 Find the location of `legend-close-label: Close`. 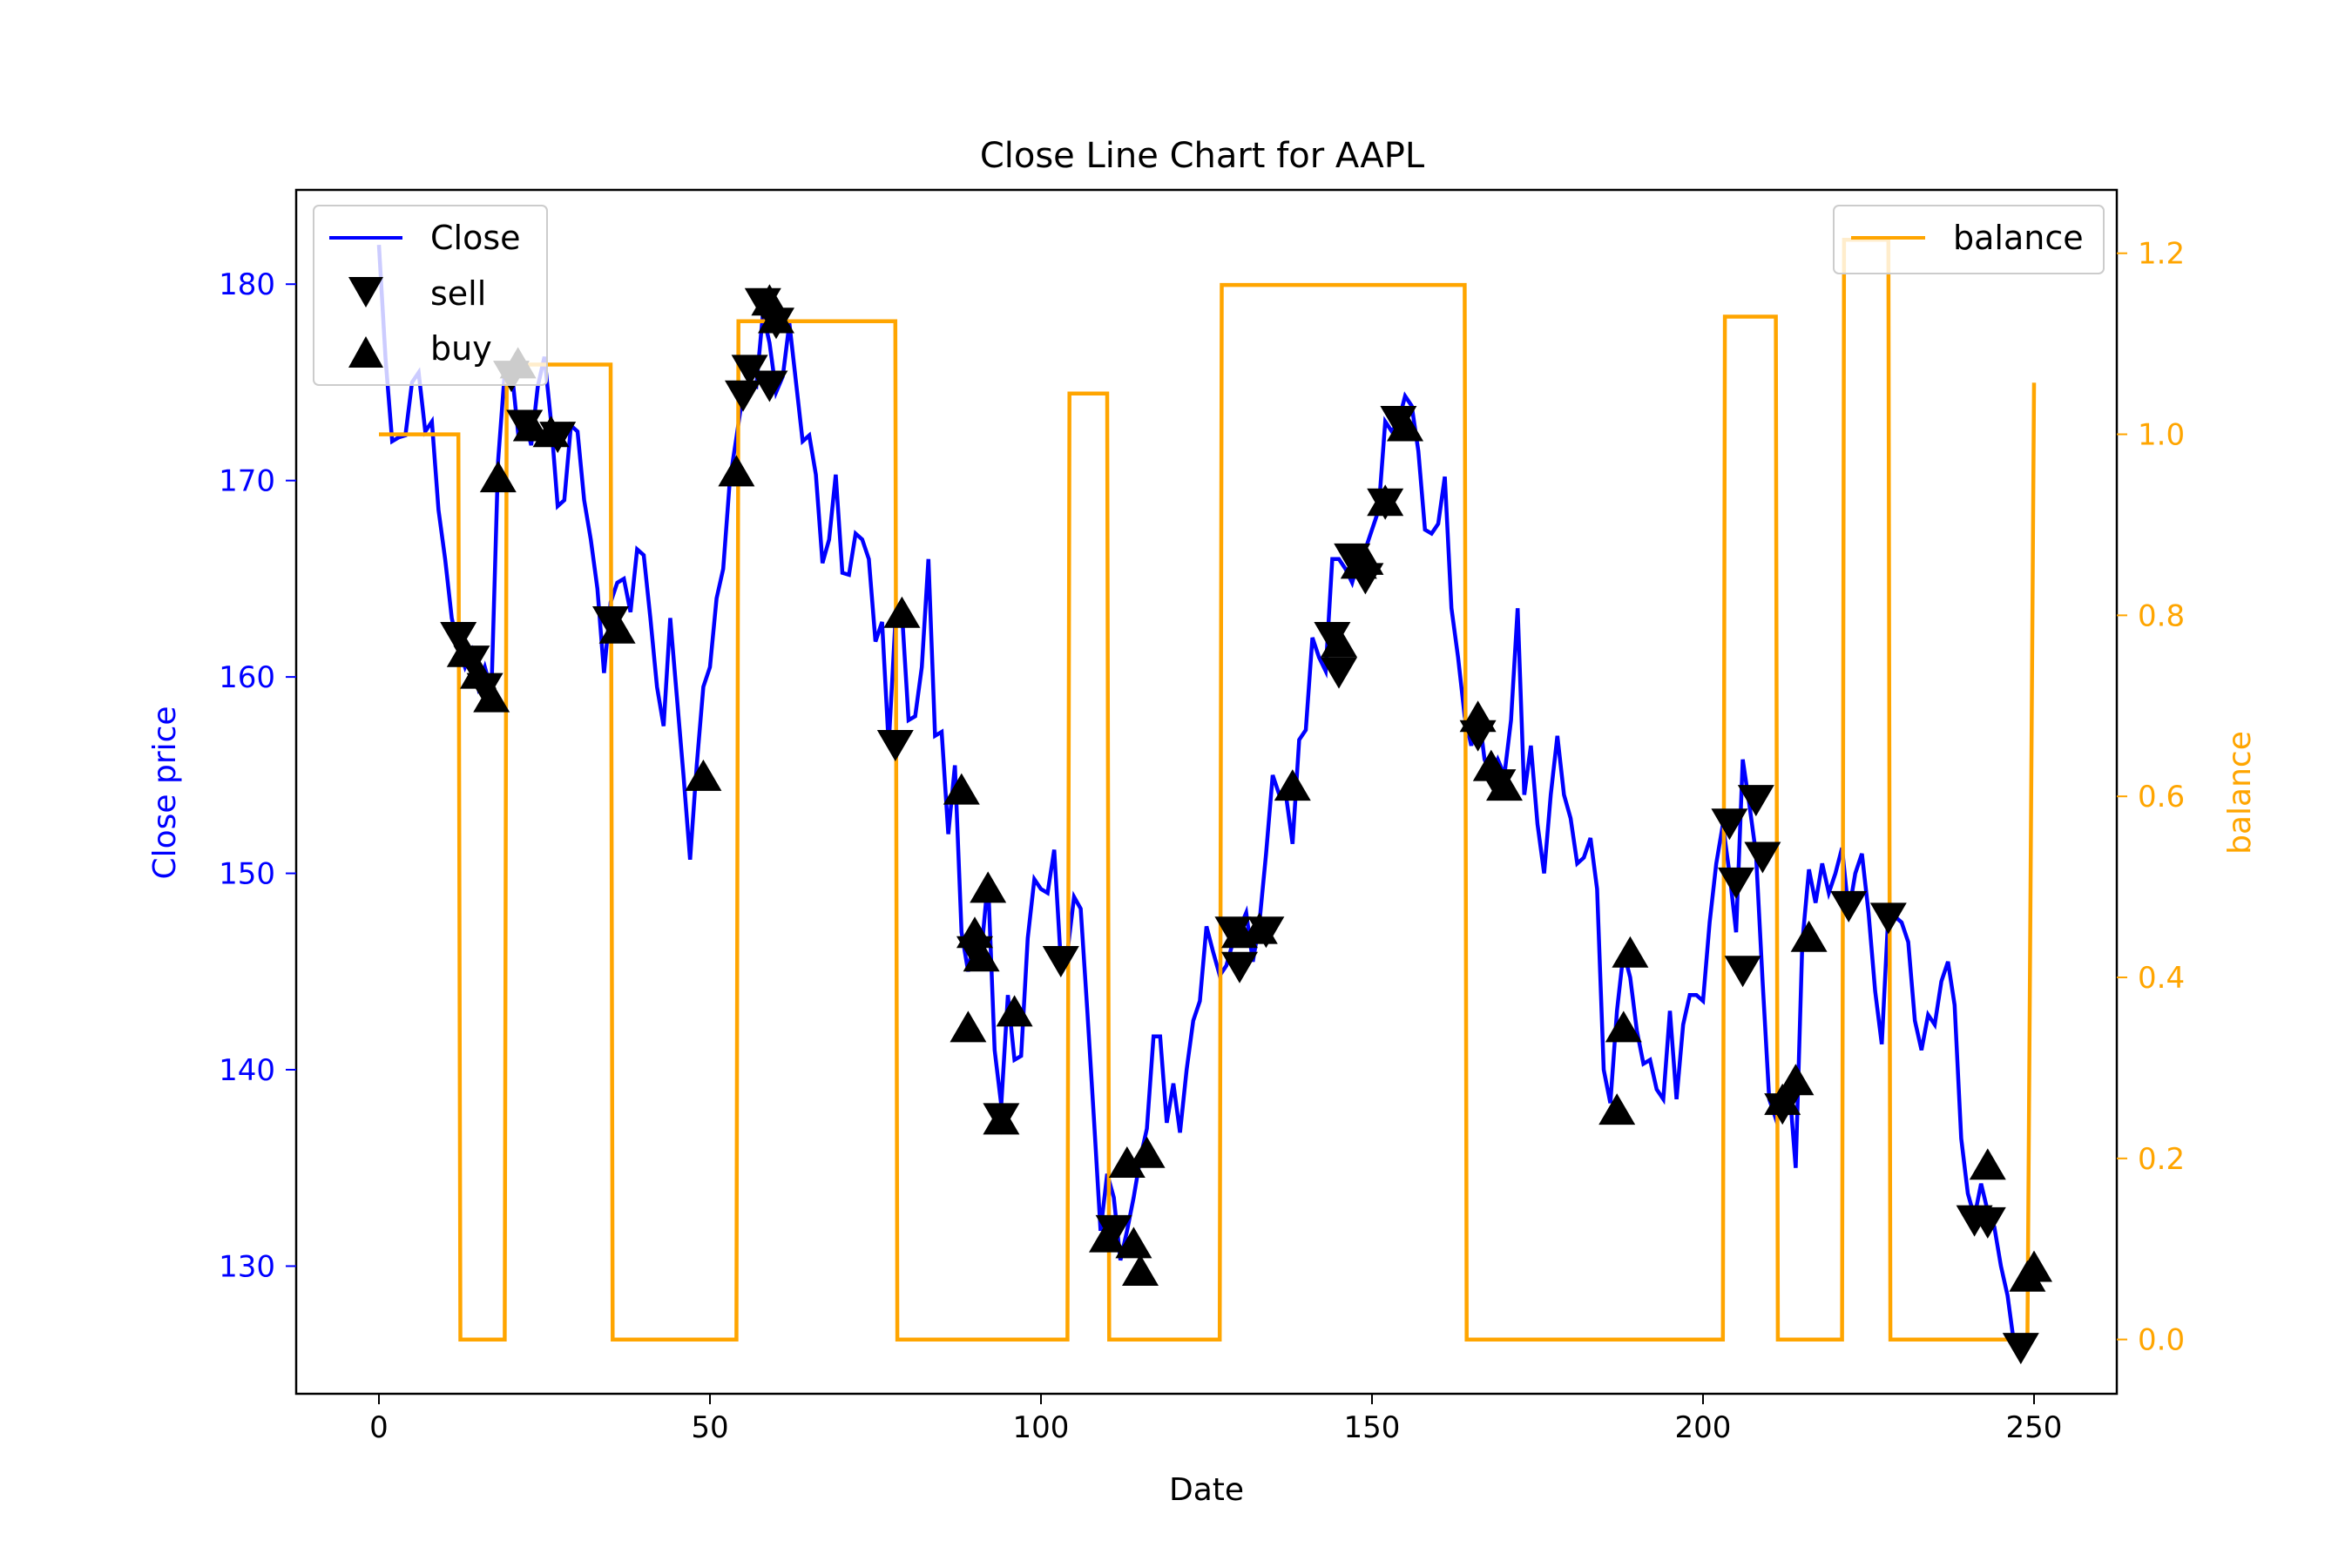

legend-close-label: Close is located at coordinates (475, 238).